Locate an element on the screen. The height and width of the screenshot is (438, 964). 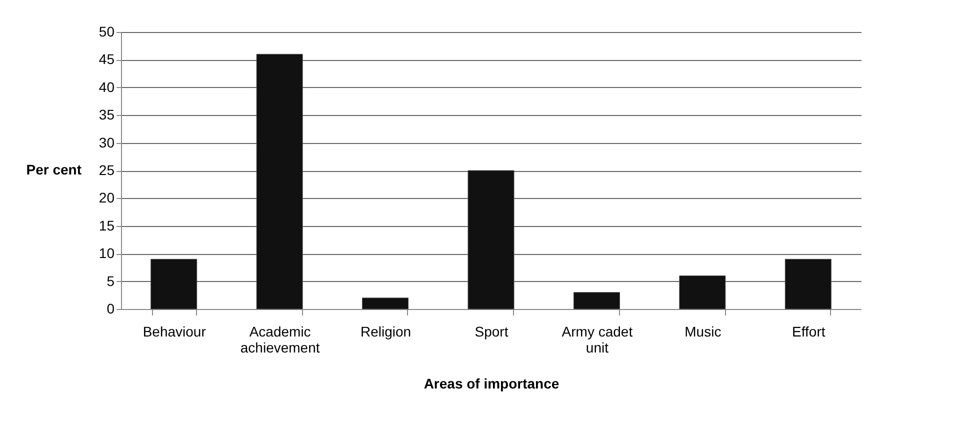
y-tick-label: 25 is located at coordinates (106, 170).